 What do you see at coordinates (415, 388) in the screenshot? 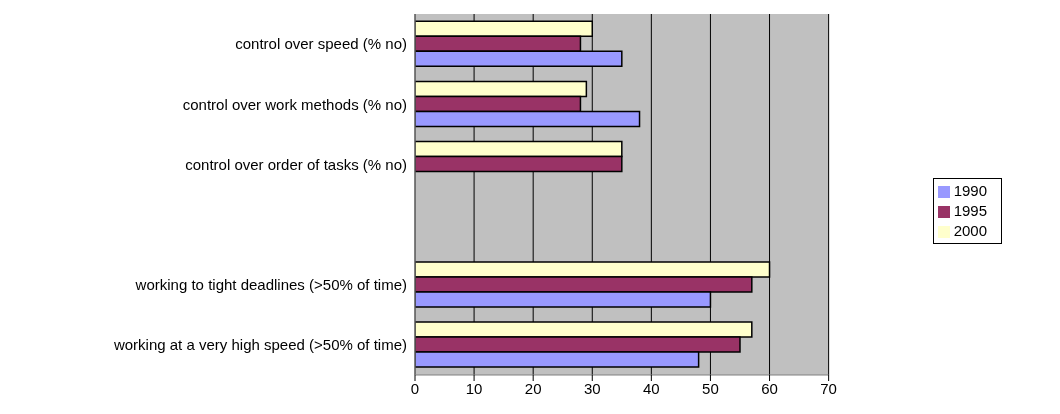
I see `x-tick-label: 0` at bounding box center [415, 388].